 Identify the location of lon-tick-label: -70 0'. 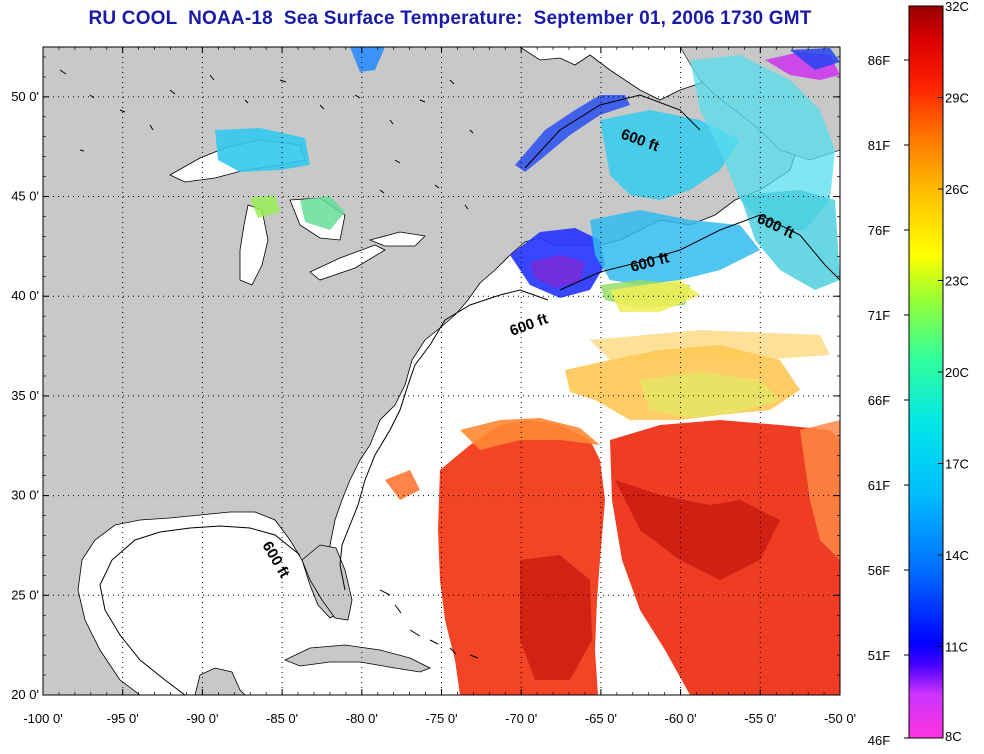
(521, 718).